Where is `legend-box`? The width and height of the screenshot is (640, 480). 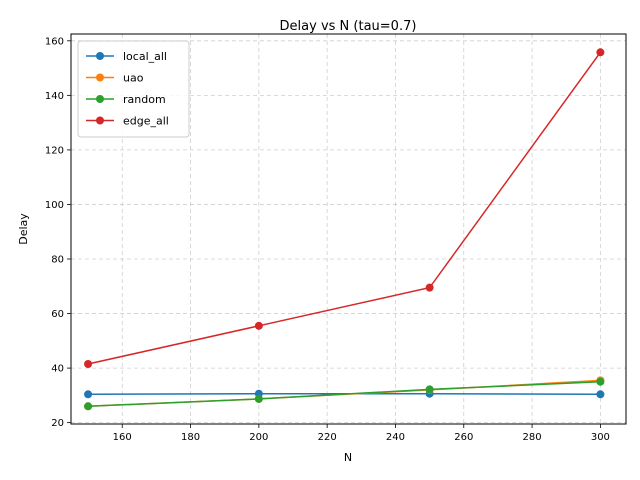 legend-box is located at coordinates (133, 89).